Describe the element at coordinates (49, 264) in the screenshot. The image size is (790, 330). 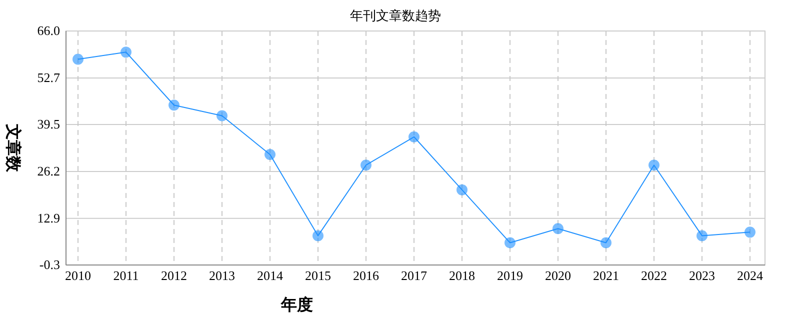
I see `y-tick-label: -0.3` at that location.